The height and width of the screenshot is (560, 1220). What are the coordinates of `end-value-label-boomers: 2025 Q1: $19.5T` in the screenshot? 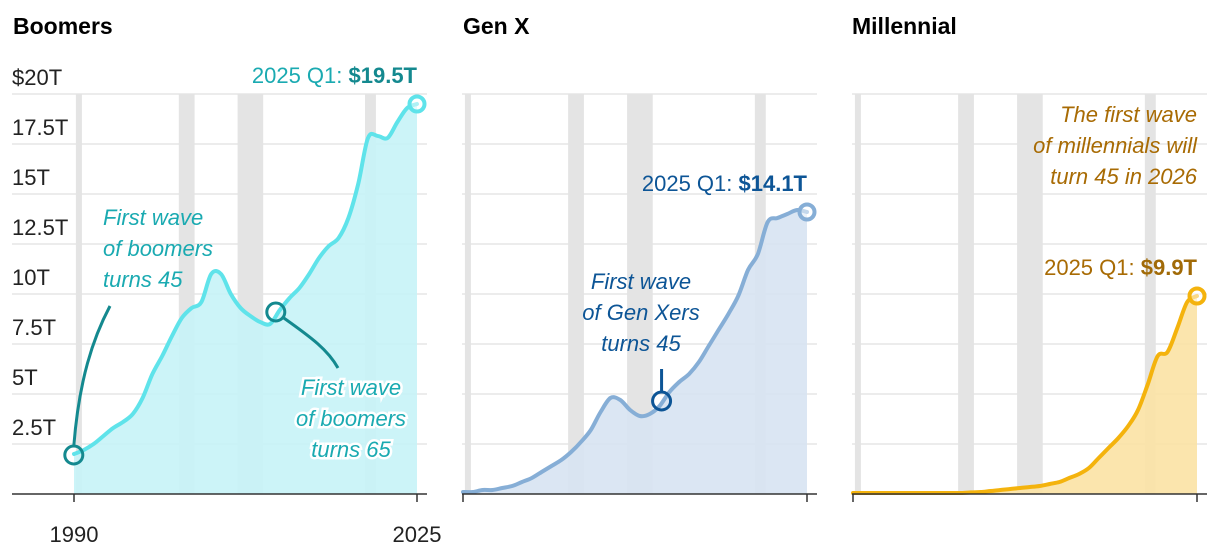 It's located at (335, 75).